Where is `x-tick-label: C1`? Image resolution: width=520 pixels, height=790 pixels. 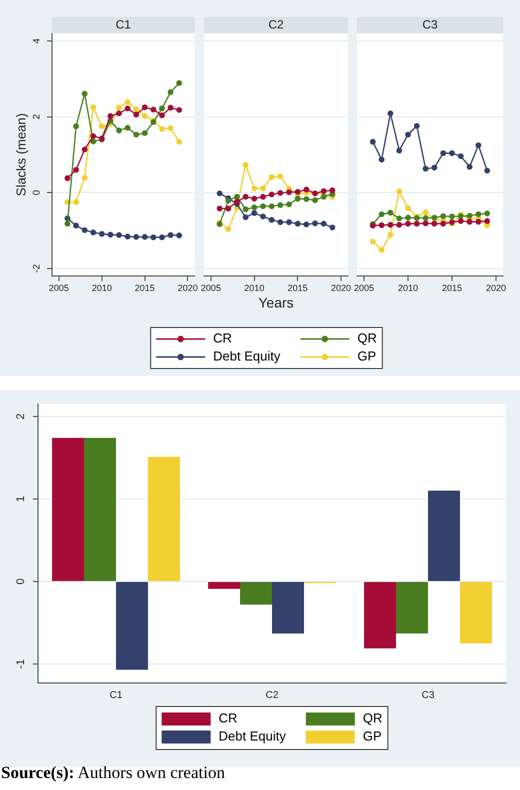
x-tick-label: C1 is located at coordinates (116, 695).